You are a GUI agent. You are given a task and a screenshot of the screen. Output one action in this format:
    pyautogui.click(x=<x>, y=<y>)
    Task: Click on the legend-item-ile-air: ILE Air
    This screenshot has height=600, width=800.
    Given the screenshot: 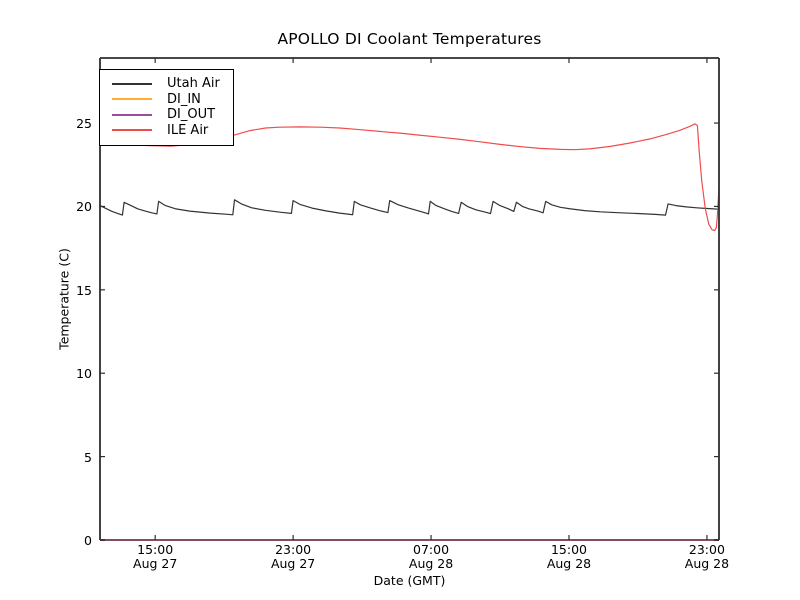 What is the action you would take?
    pyautogui.click(x=166, y=131)
    